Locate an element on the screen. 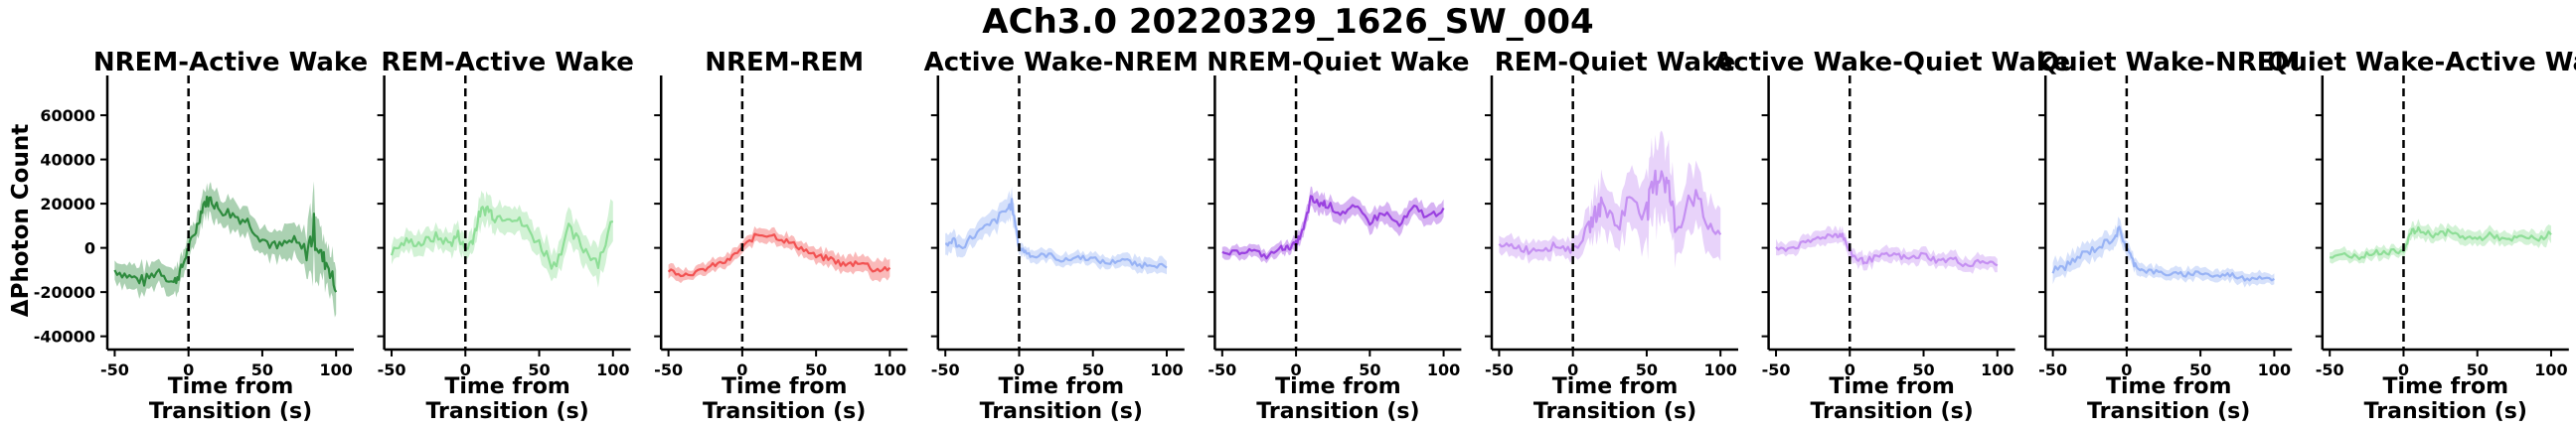 The image size is (2576, 429). panel-title: NREM-Quiet Wake is located at coordinates (1338, 63).